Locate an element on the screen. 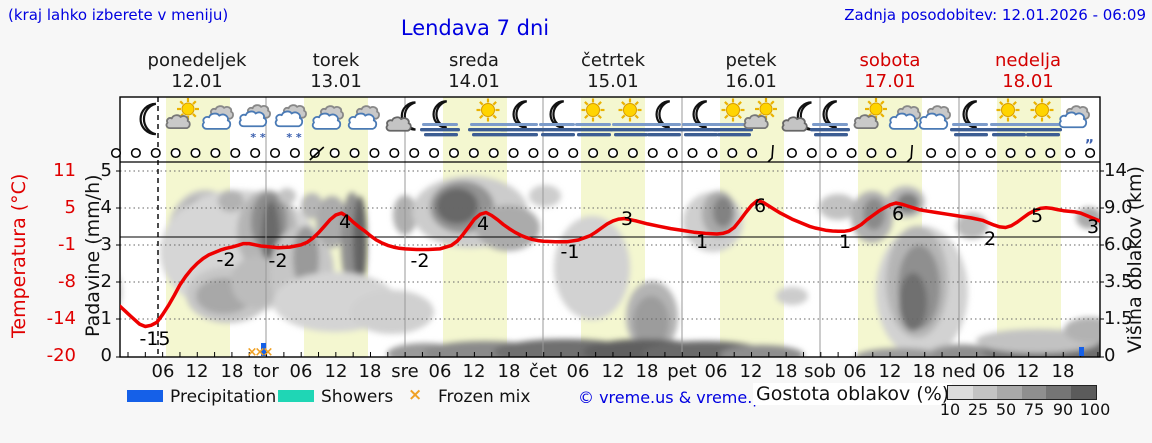  x-tick-label: 12 is located at coordinates (890, 371).